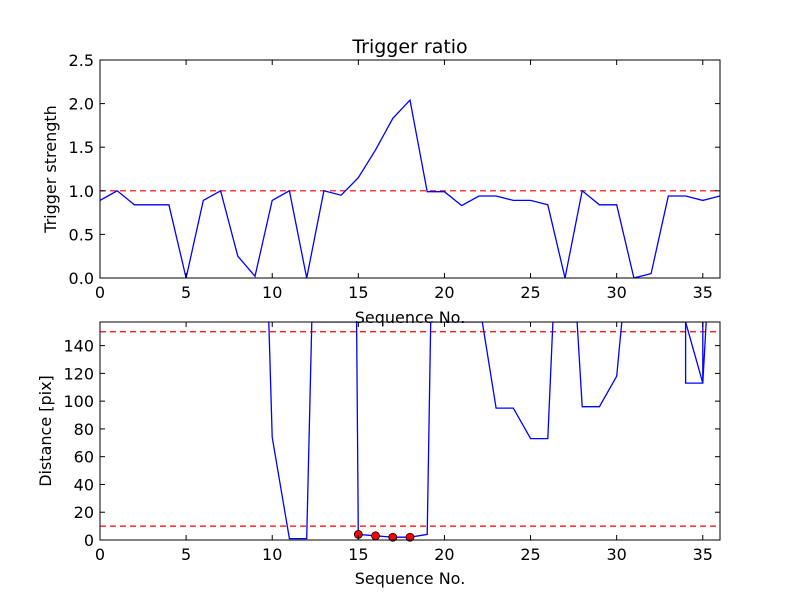  I want to click on y-tick-label: 0, so click(89, 540).